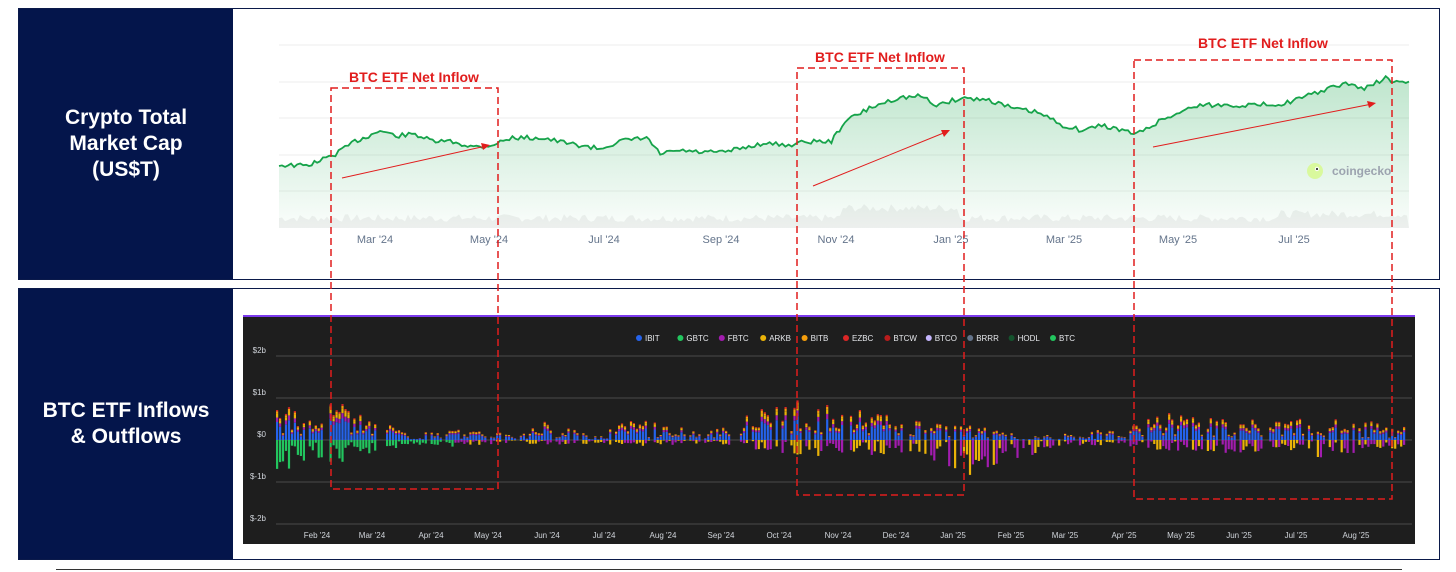  Describe the element at coordinates (1024, 338) in the screenshot. I see `legend-item-hodl: HODL` at that location.